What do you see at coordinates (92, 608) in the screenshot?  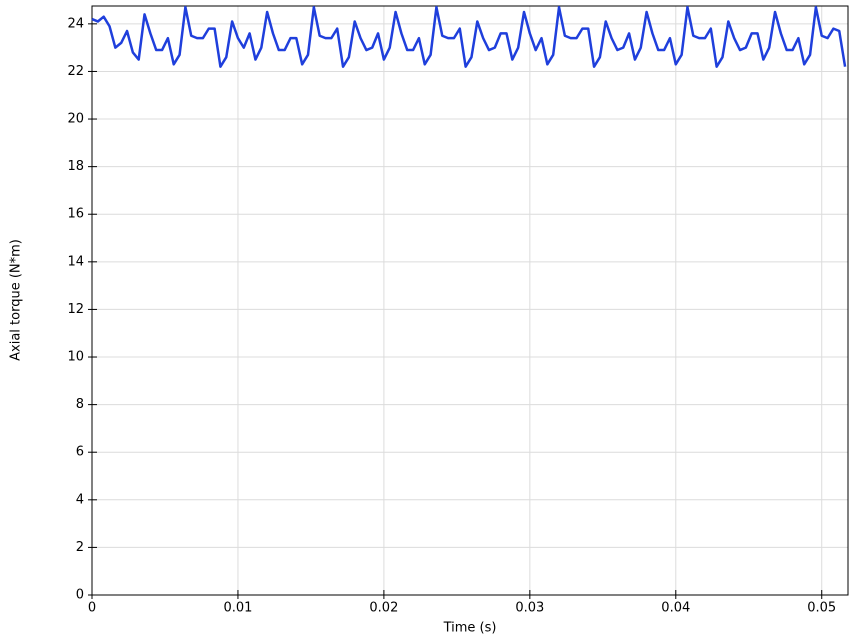 I see `x-tick-label: 0` at bounding box center [92, 608].